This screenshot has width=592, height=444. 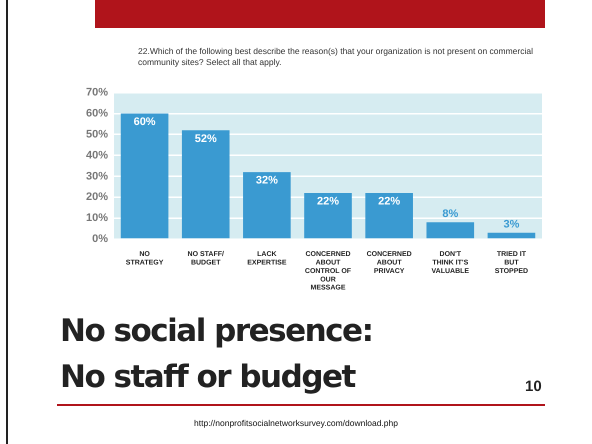 What do you see at coordinates (205, 138) in the screenshot?
I see `data-label: 52%` at bounding box center [205, 138].